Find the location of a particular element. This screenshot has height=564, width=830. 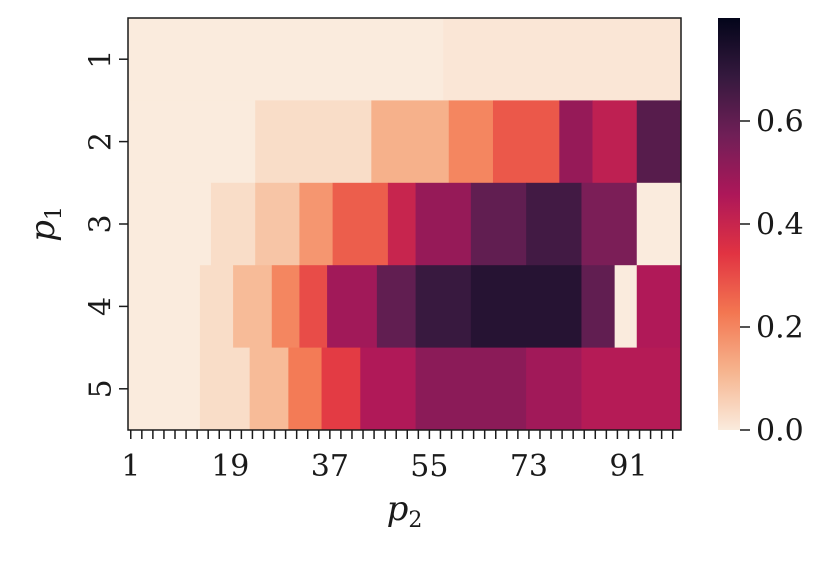

y-tick-label: 5 is located at coordinates (101, 388).